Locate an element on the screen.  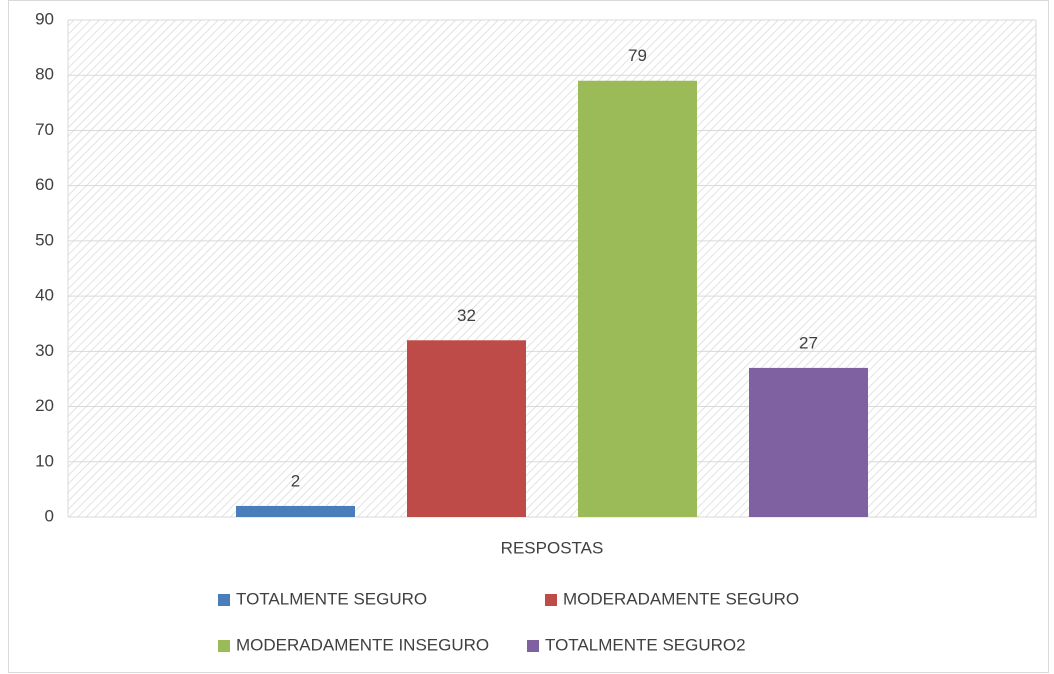
legend-label: TOTALMENTE SEGURO2 is located at coordinates (645, 644).